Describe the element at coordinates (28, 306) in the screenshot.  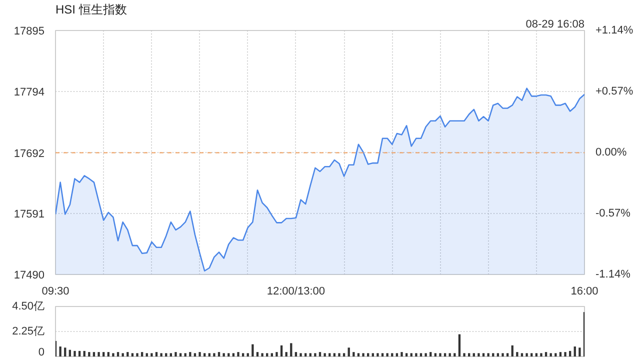
I see `y-tick-label: 4.50亿` at that location.